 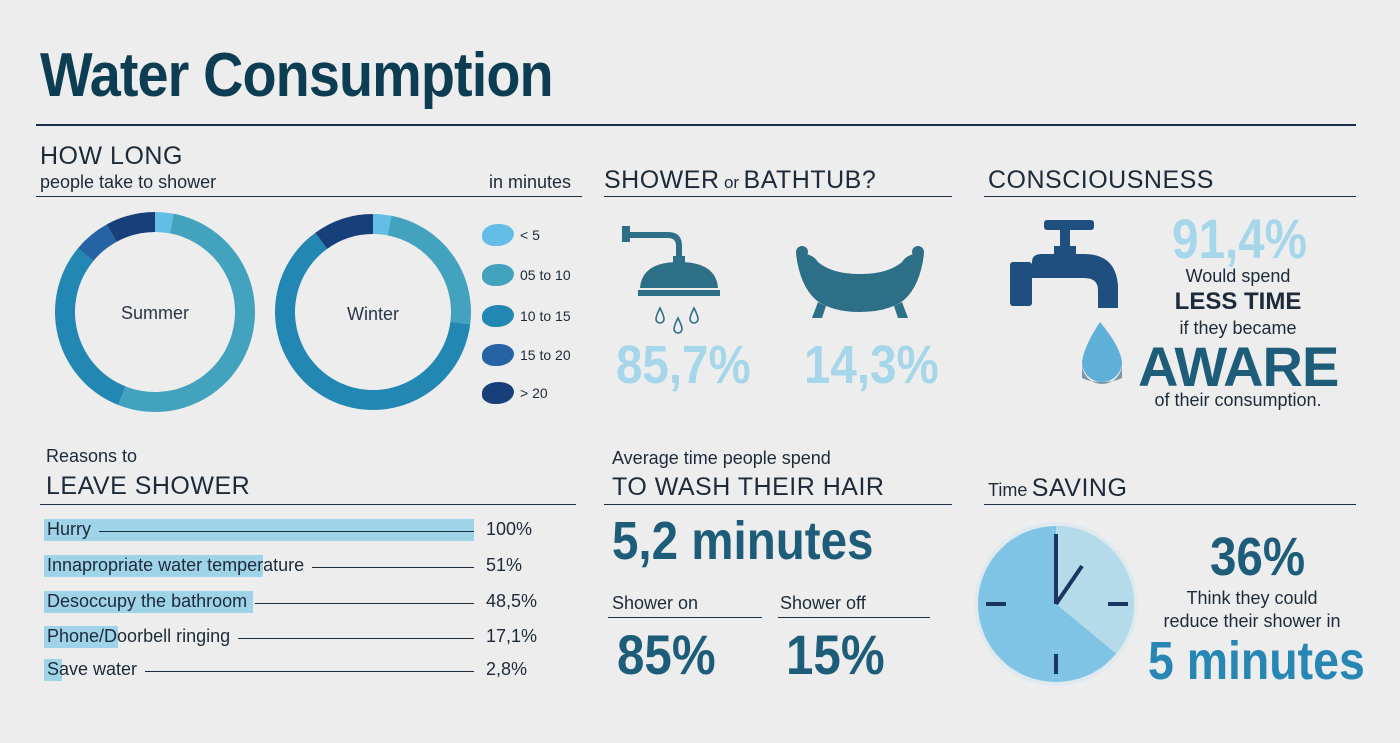 What do you see at coordinates (97, 243) in the screenshot?
I see `donut-slice-15 to 20` at bounding box center [97, 243].